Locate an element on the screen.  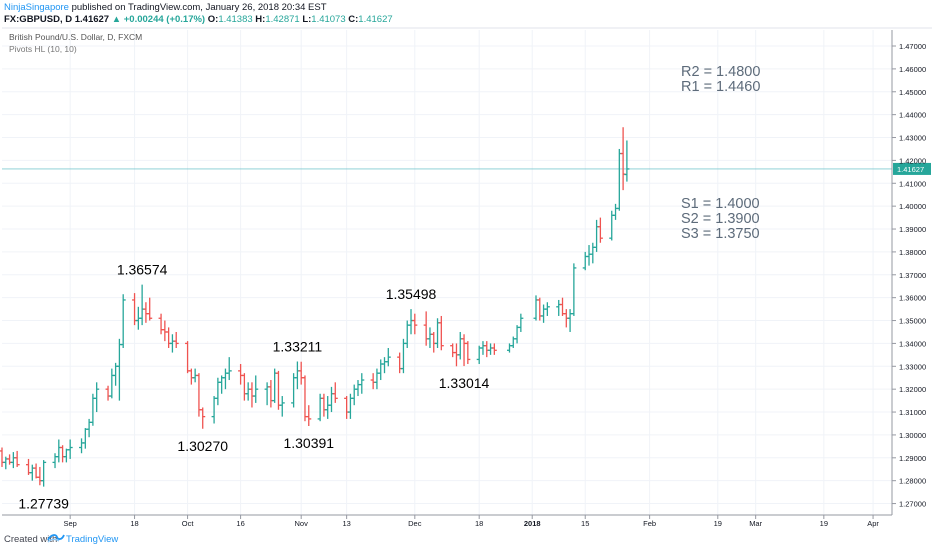
x-tick-label: Oct is located at coordinates (188, 523).